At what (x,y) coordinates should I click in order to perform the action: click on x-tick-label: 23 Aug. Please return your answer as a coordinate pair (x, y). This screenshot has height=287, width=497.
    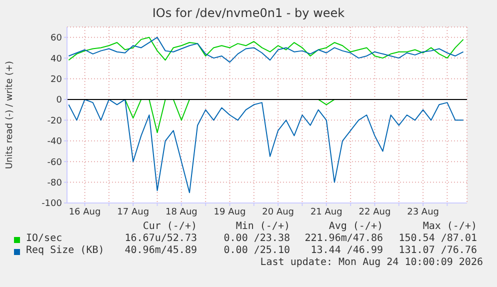
    Looking at the image, I should click on (423, 212).